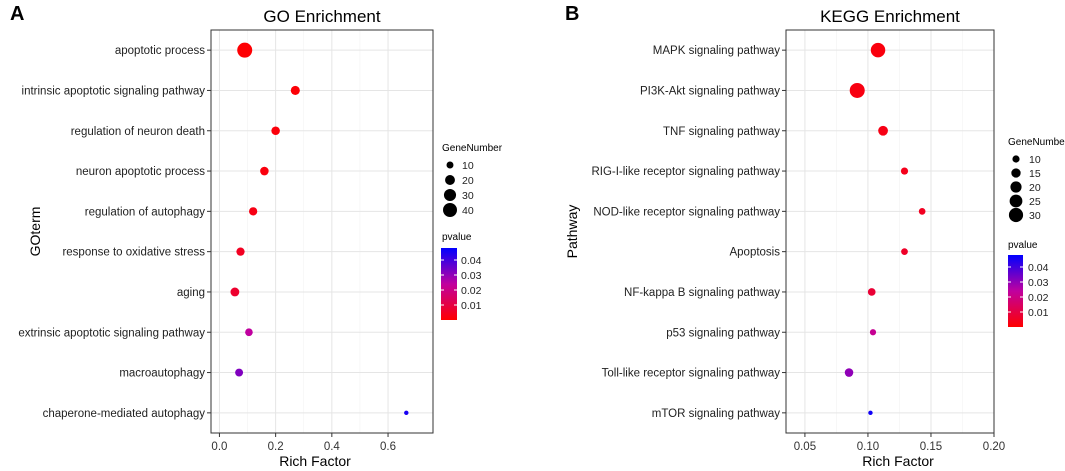 The height and width of the screenshot is (471, 1065). I want to click on y-tick-label: TNF signaling pathway, so click(721, 132).